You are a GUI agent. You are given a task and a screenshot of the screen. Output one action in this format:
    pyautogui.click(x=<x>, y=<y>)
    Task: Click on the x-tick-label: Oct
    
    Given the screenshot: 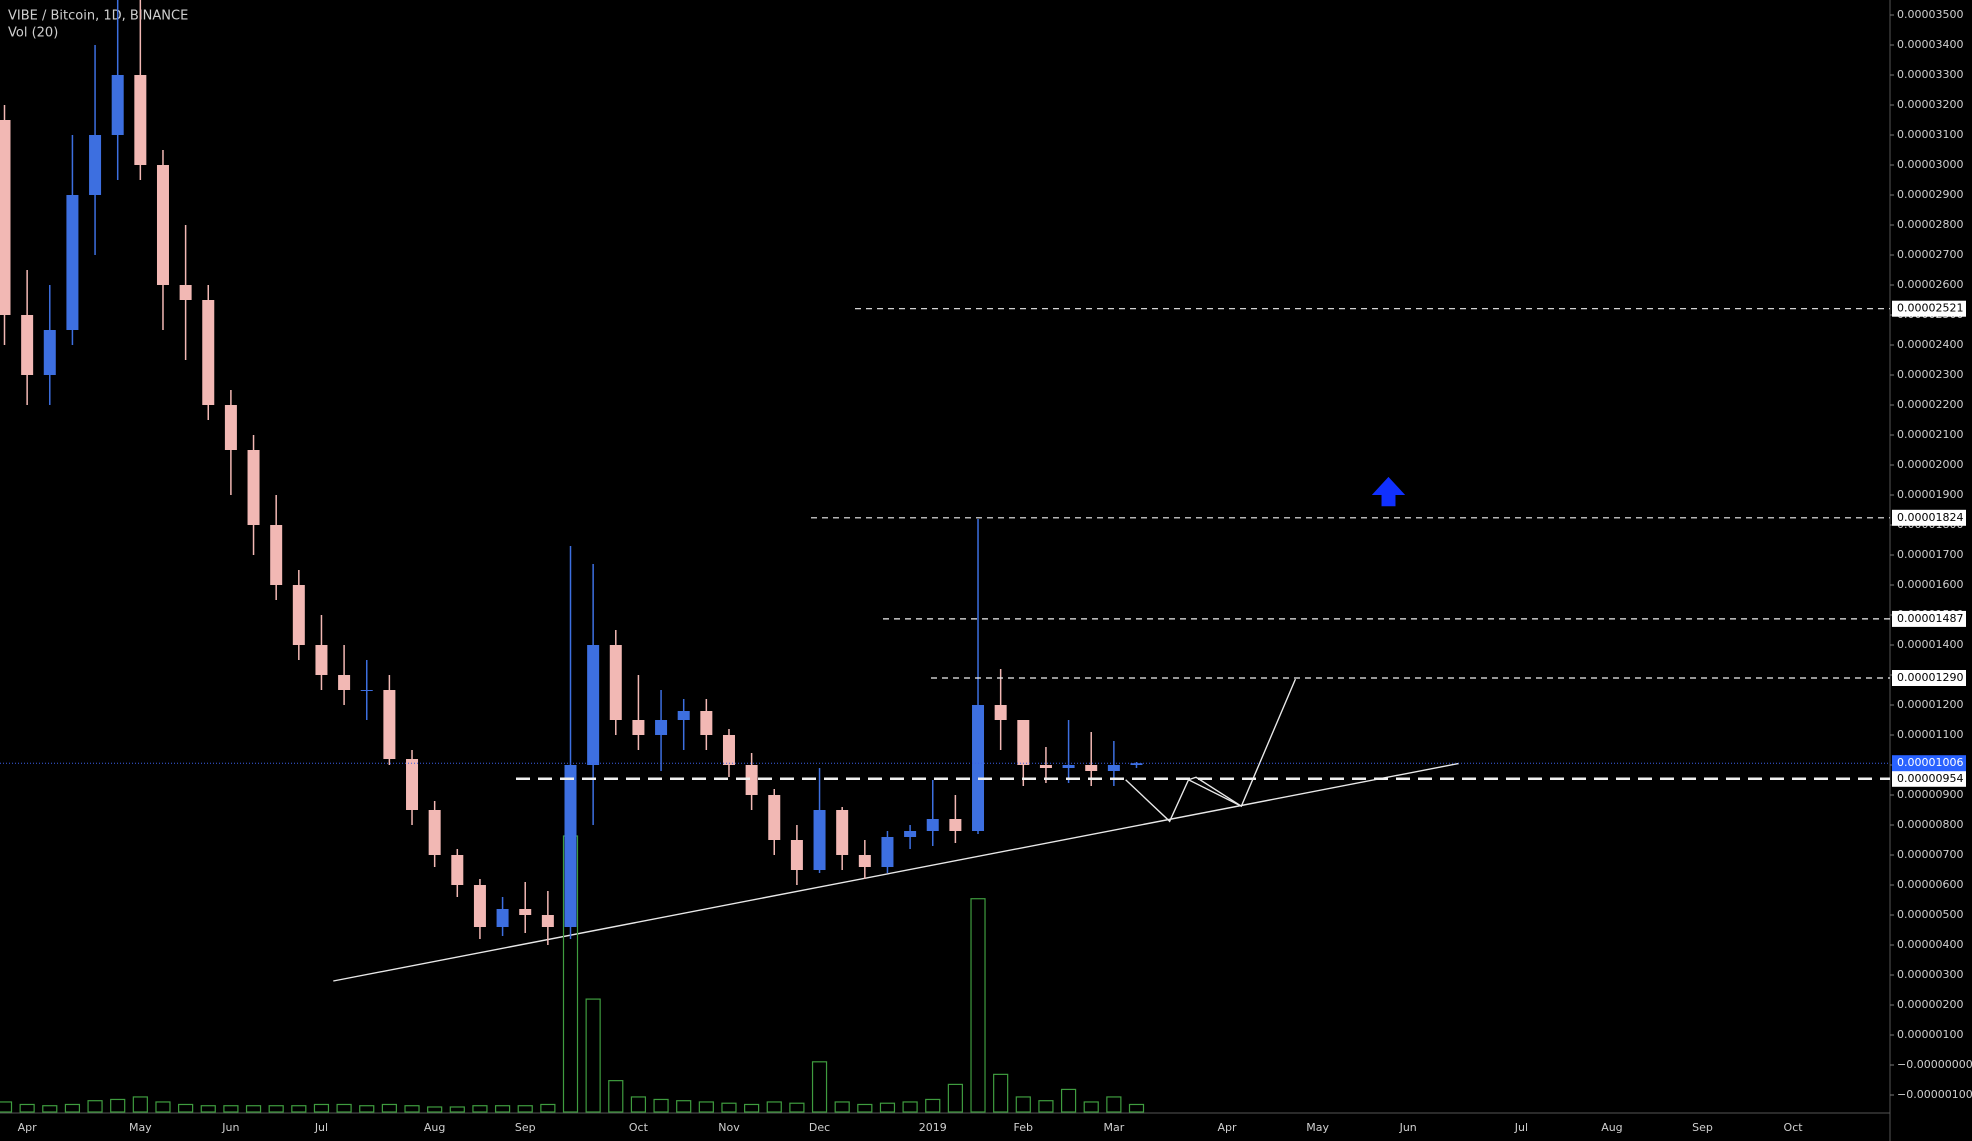 What is the action you would take?
    pyautogui.click(x=1794, y=1127)
    